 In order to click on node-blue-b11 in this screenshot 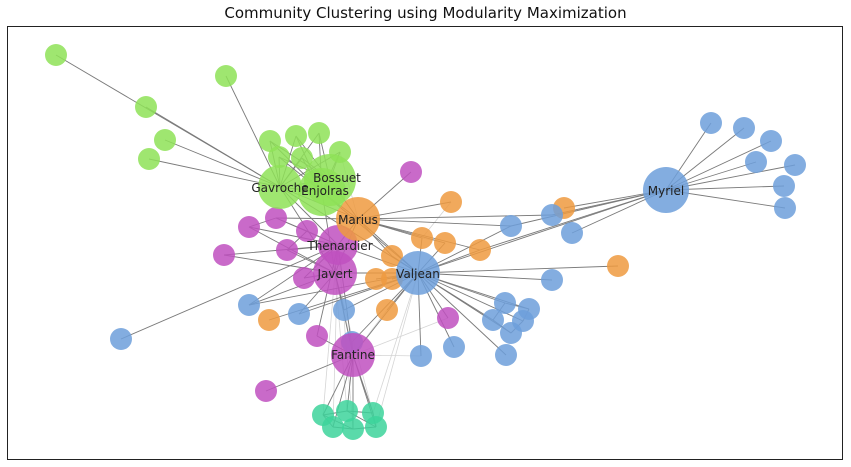, I will do `click(552, 280)`.